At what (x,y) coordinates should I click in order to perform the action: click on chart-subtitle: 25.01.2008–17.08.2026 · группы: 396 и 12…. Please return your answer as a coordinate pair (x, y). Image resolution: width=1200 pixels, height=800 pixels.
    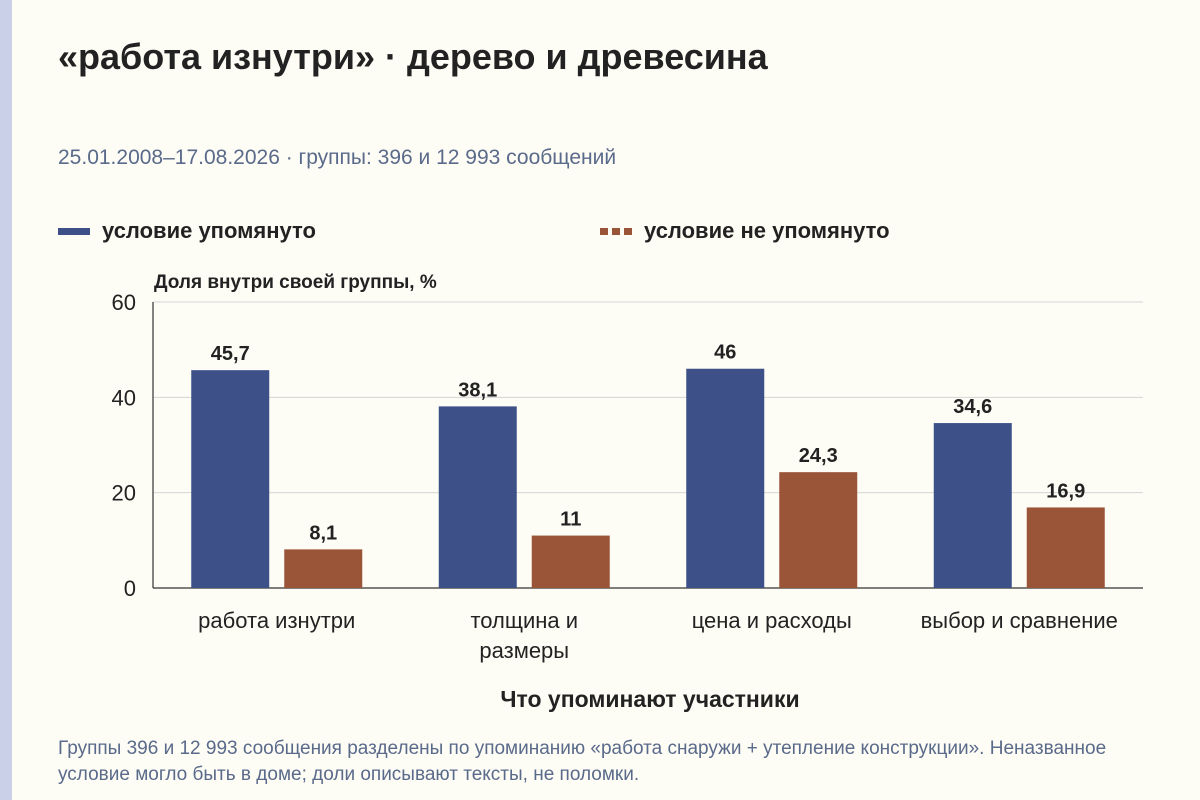
    Looking at the image, I should click on (337, 157).